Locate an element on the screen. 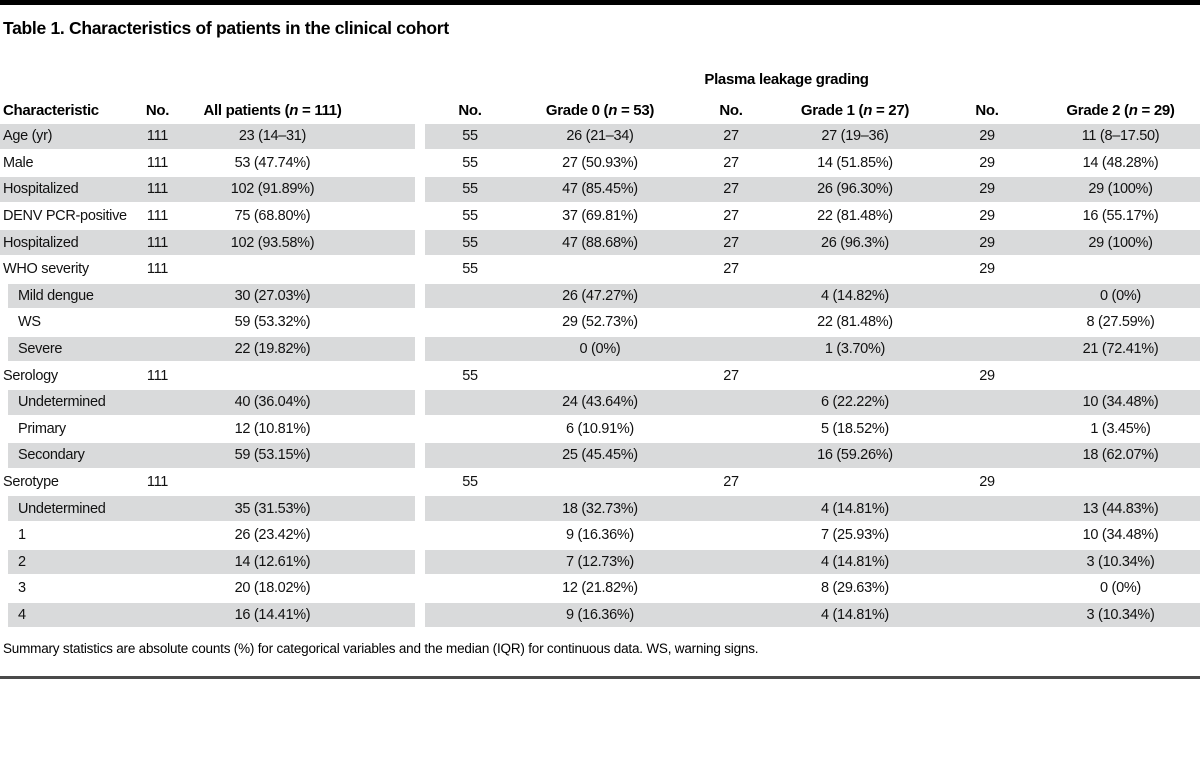  grade0-cell: 6 (10.91%) is located at coordinates (600, 430).